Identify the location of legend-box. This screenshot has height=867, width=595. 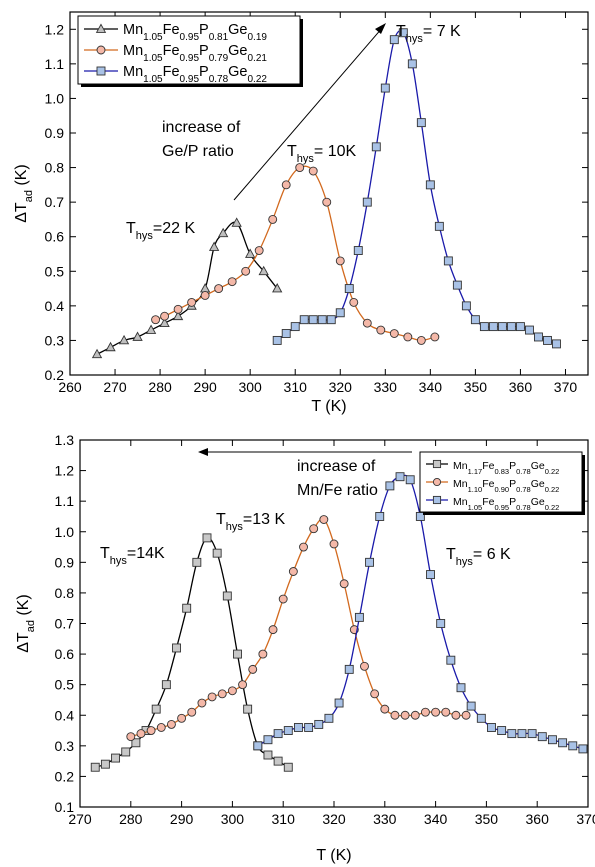
(501, 482).